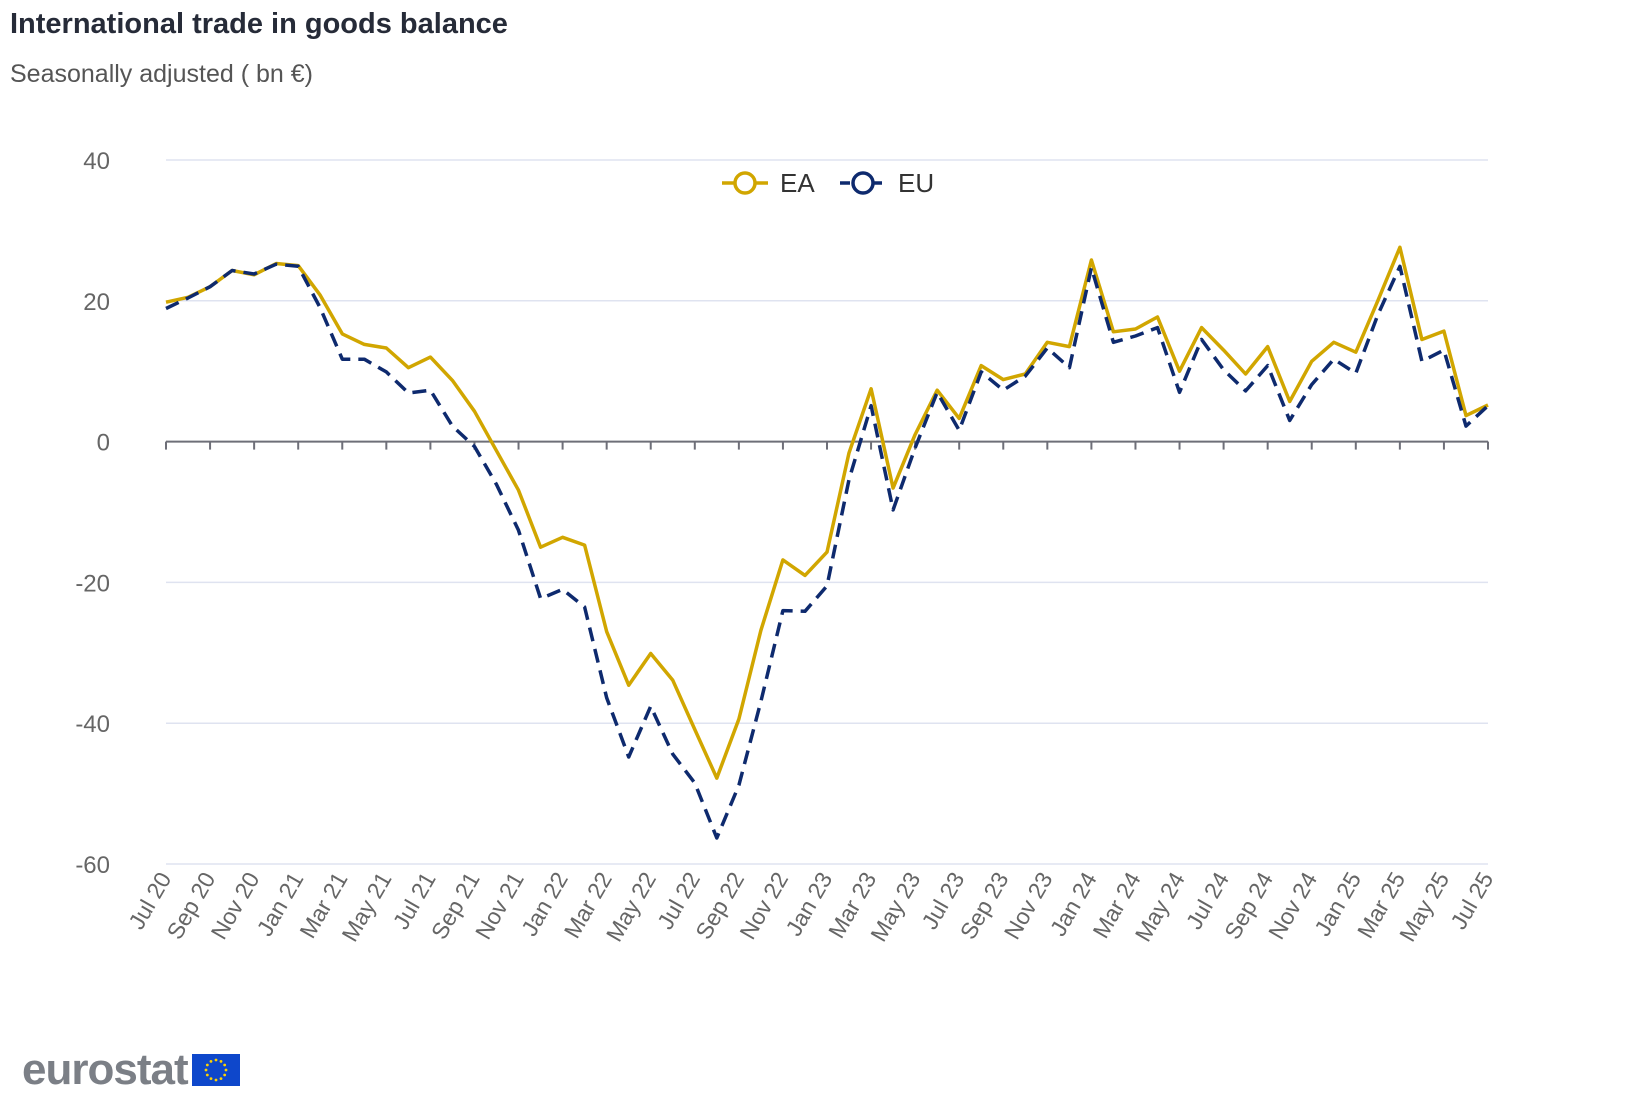 Image resolution: width=1646 pixels, height=1100 pixels. What do you see at coordinates (92, 724) in the screenshot?
I see `y-tick-label: -40` at bounding box center [92, 724].